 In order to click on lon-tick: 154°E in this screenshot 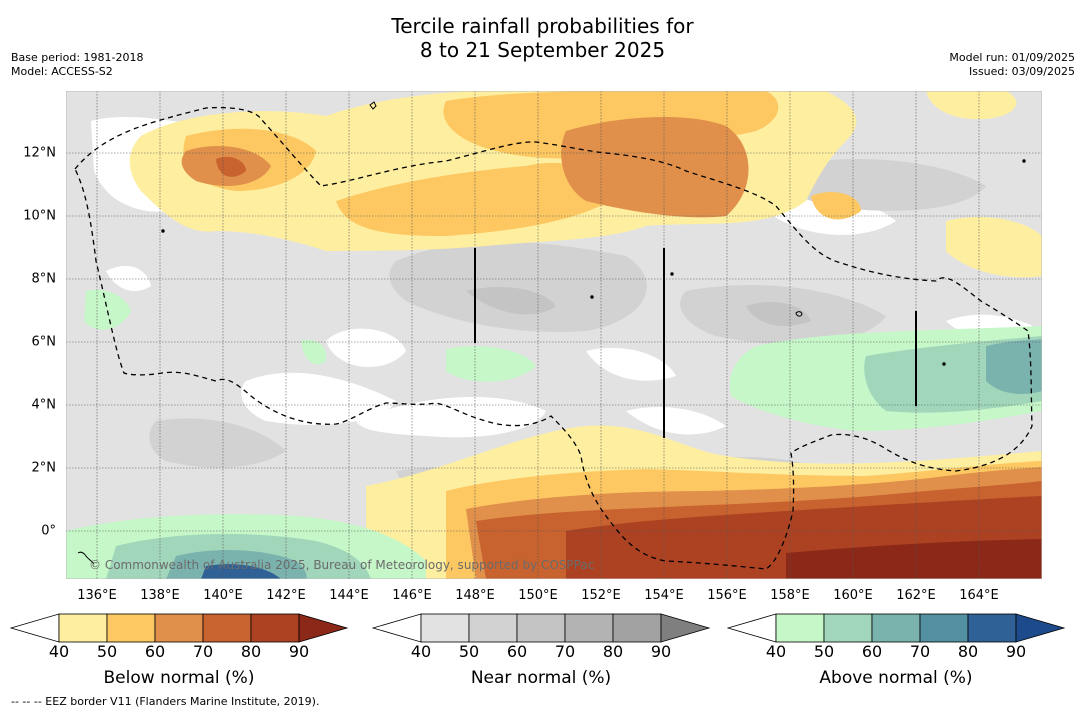, I will do `click(664, 595)`.